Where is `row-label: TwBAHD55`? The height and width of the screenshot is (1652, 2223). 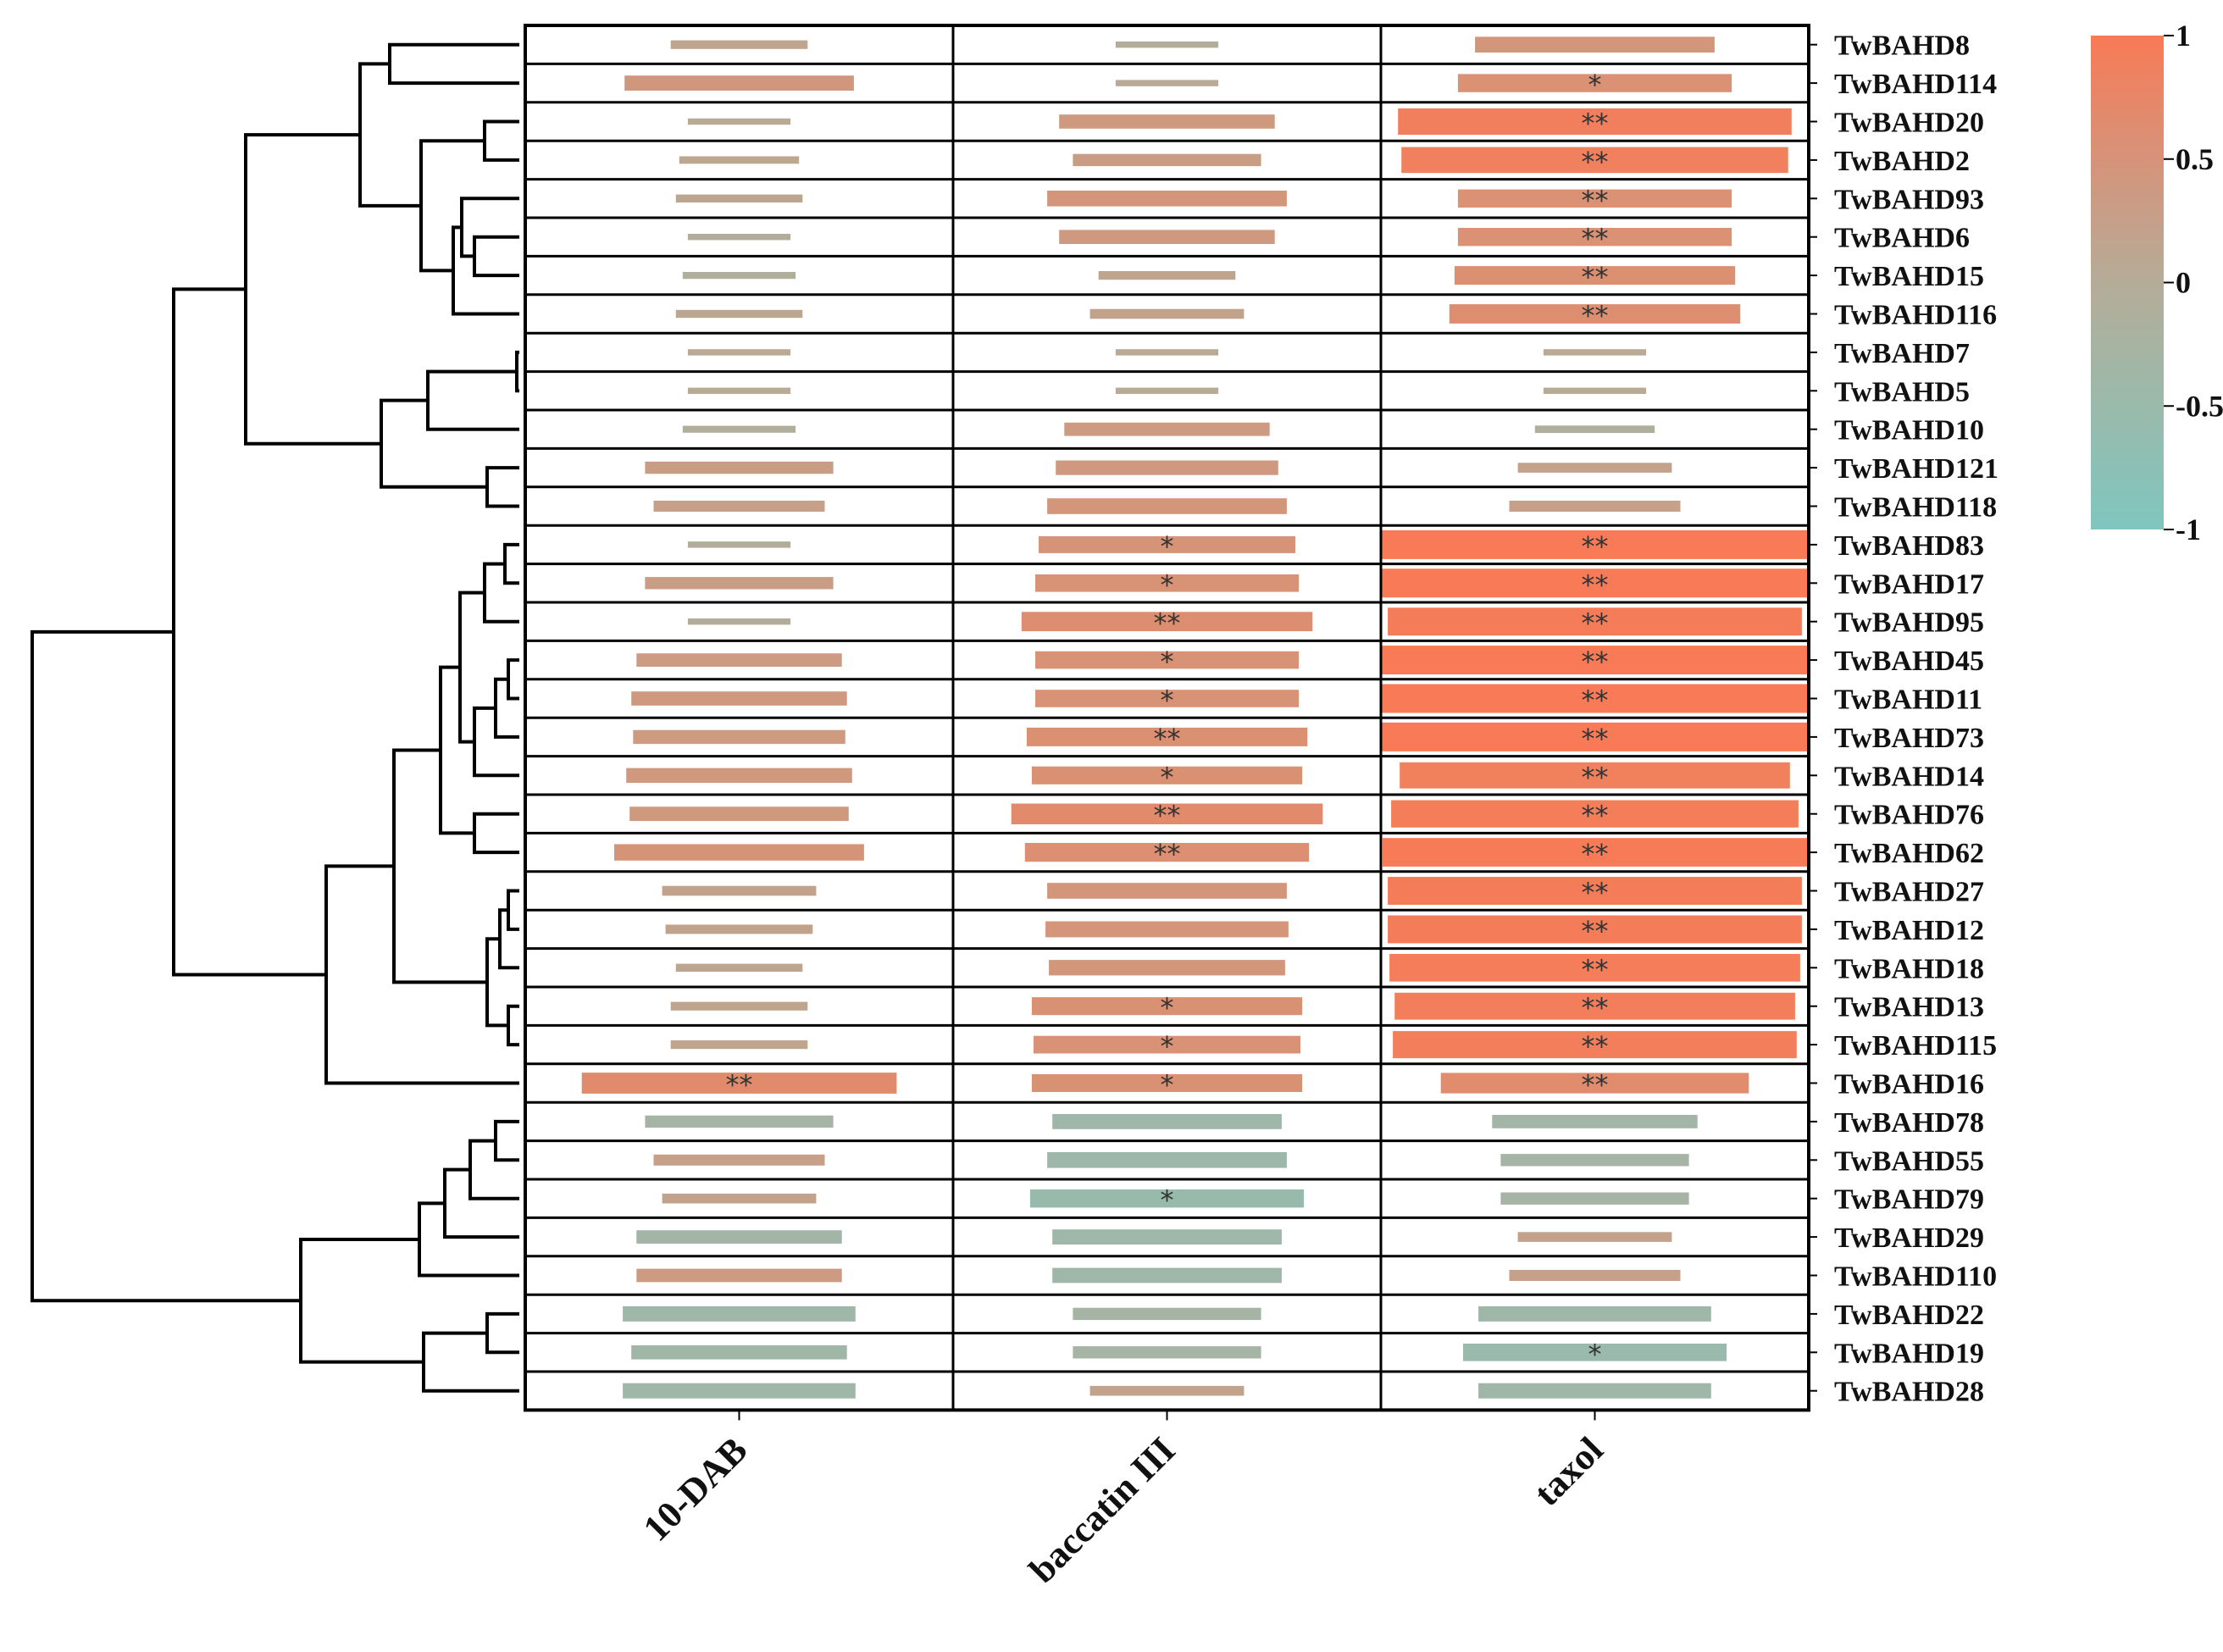 row-label: TwBAHD55 is located at coordinates (1909, 1161).